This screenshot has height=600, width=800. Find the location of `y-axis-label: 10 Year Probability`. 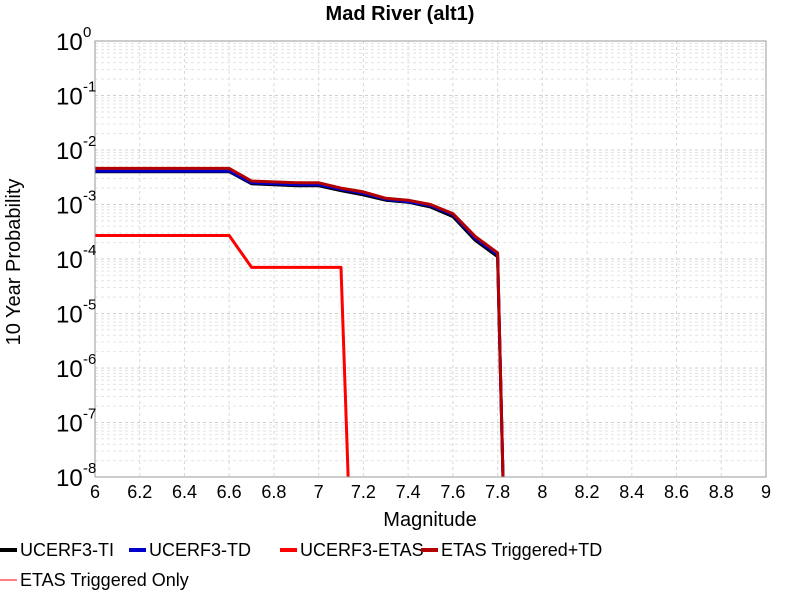

y-axis-label: 10 Year Probability is located at coordinates (14, 262).